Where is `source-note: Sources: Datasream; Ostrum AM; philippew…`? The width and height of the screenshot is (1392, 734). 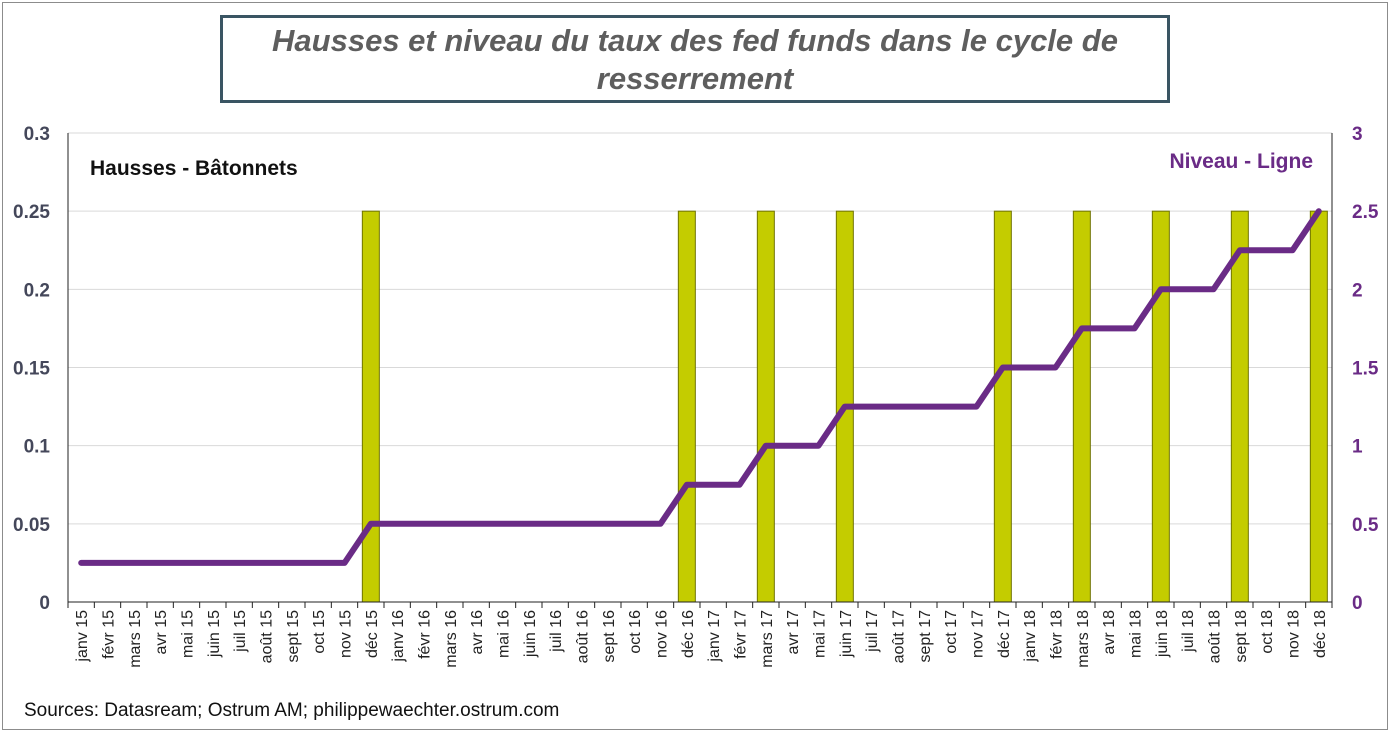
source-note: Sources: Datasream; Ostrum AM; philippew… is located at coordinates (292, 710).